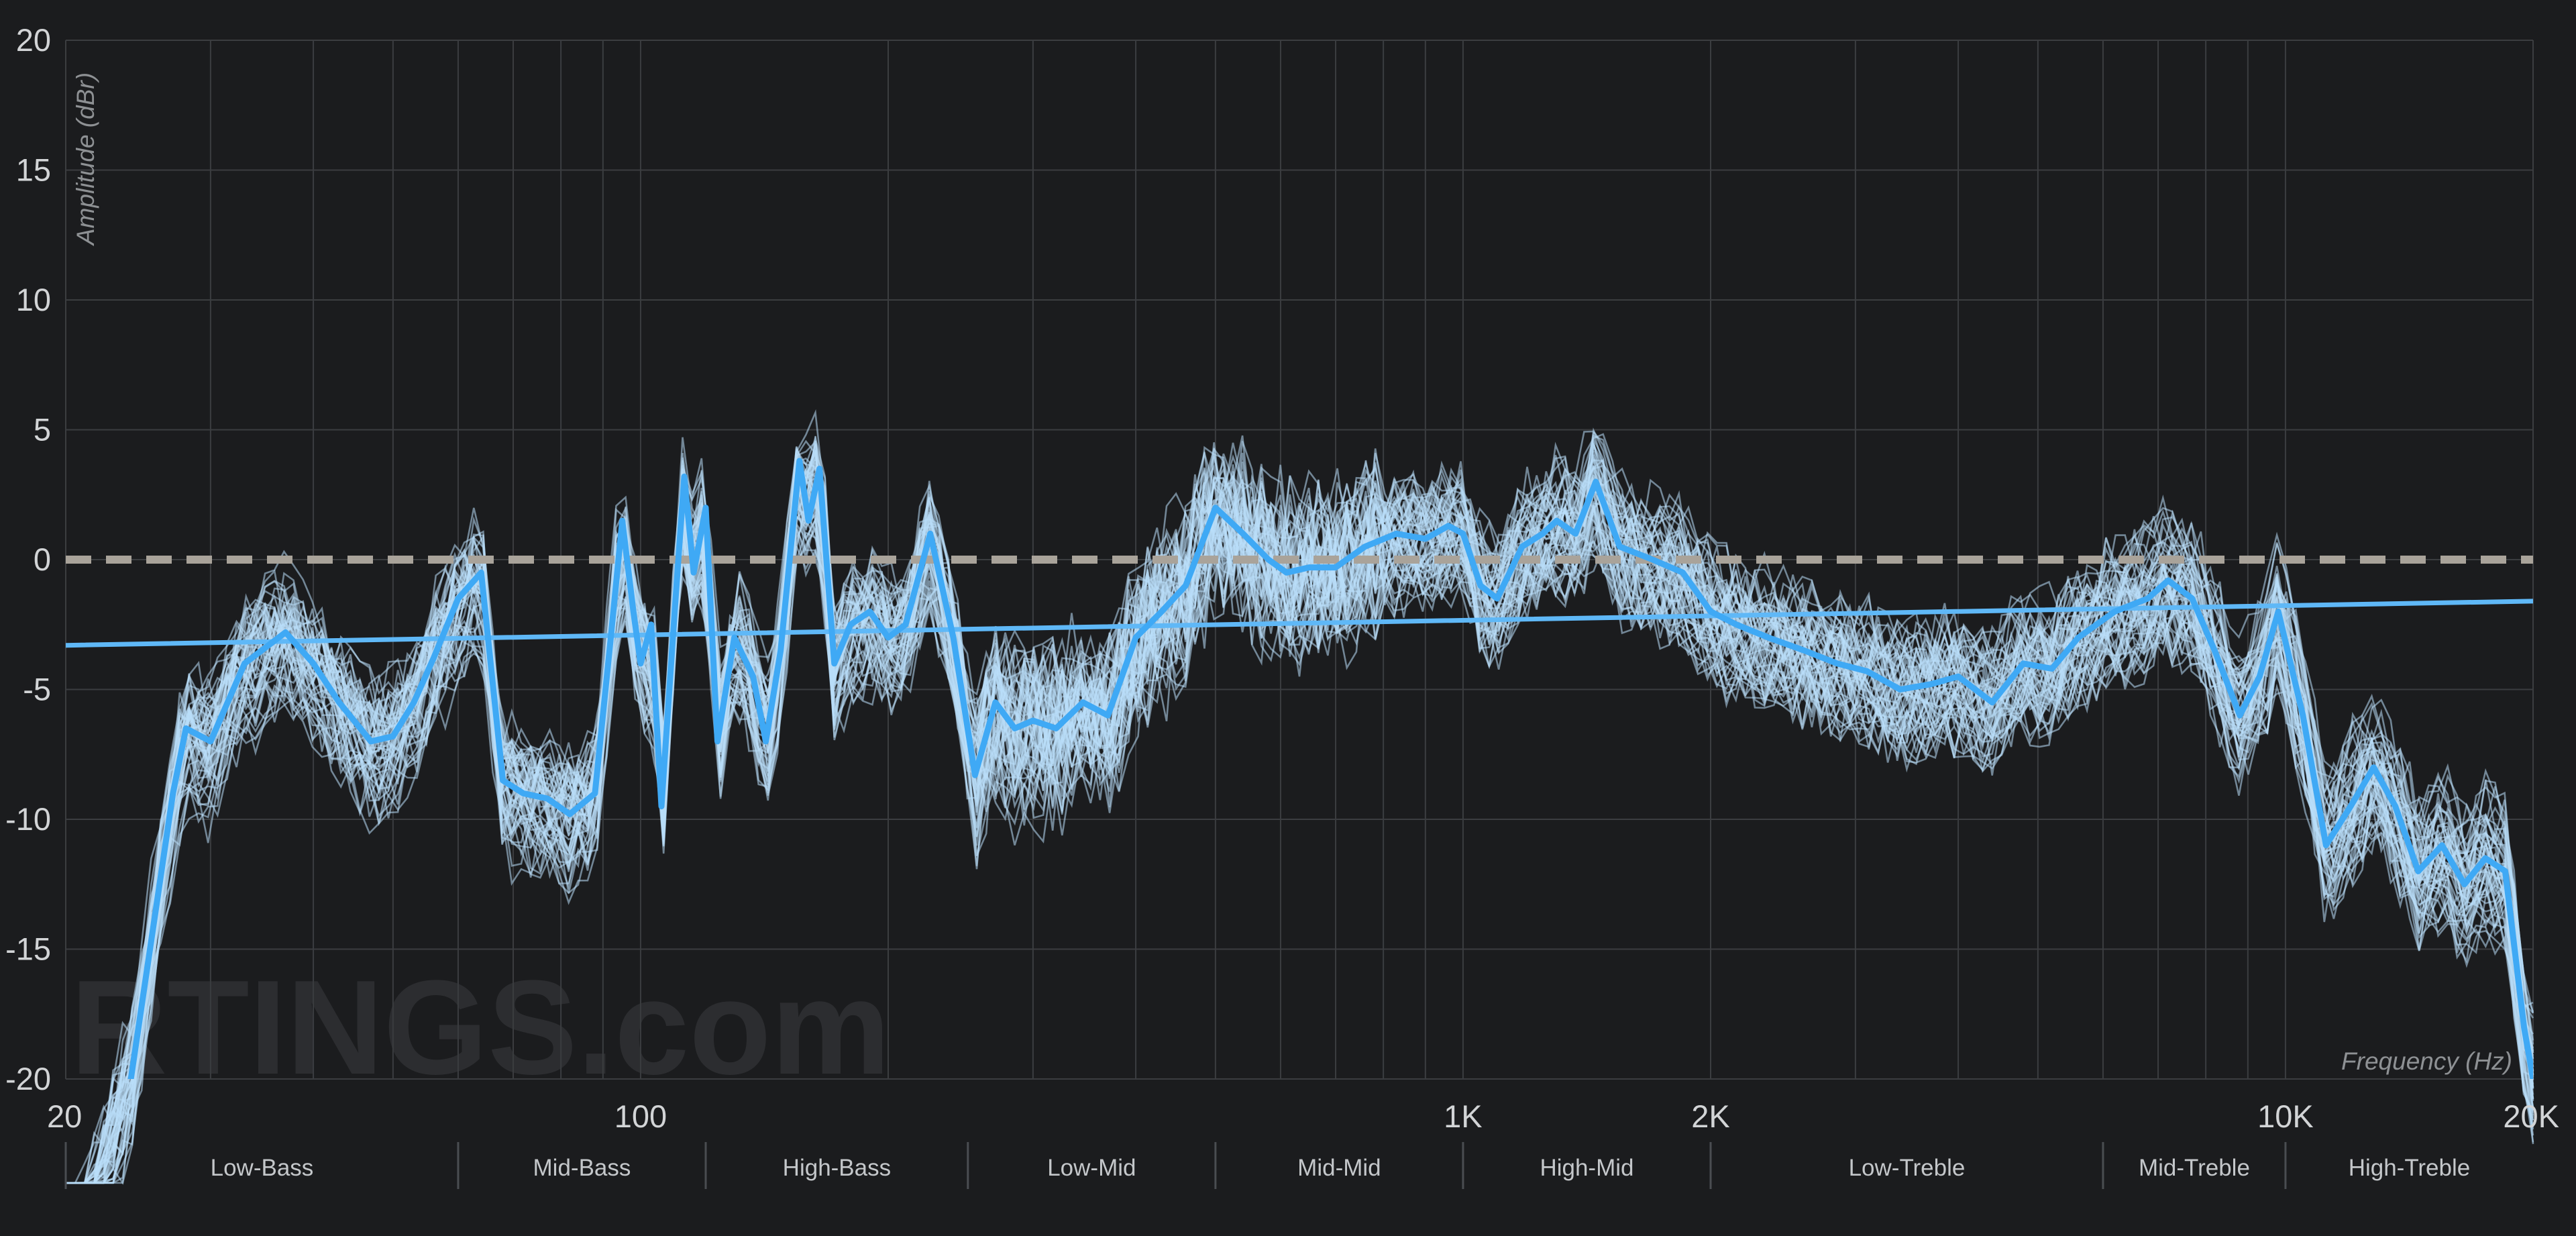 This screenshot has width=2576, height=1236. I want to click on x-tick-label: 2K, so click(1710, 1116).